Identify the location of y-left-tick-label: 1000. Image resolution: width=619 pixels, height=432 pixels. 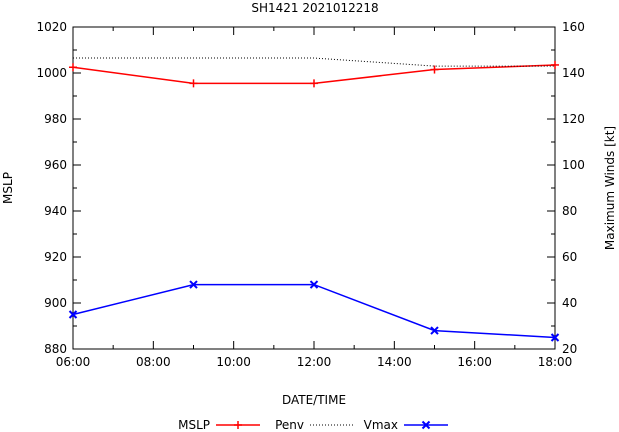
(51, 73).